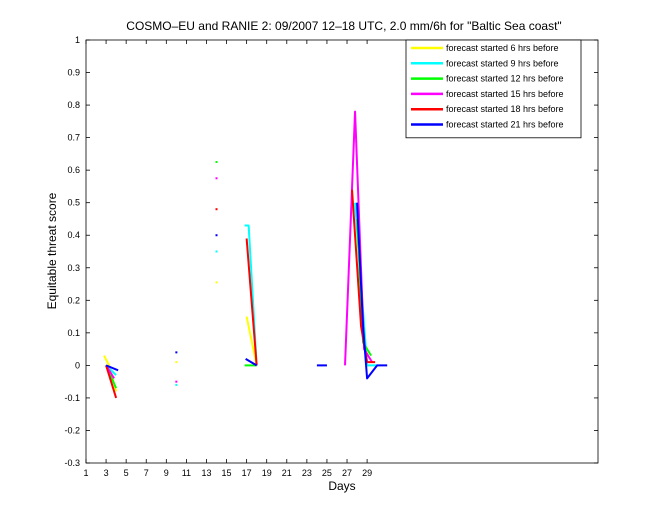 The width and height of the screenshot is (660, 520). I want to click on y-tick-label: 0.7, so click(73, 138).